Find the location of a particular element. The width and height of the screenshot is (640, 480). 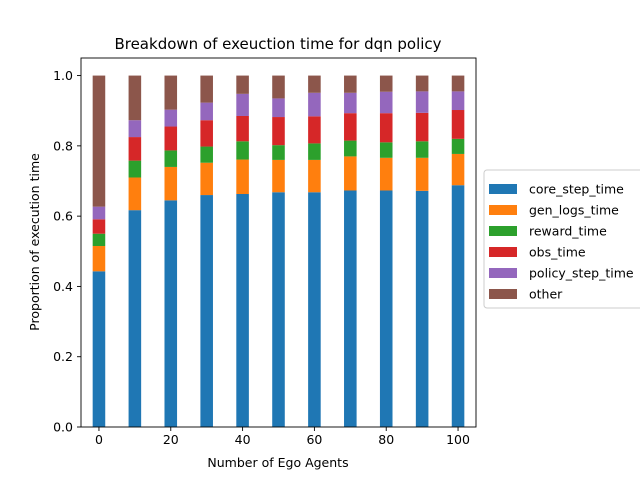

y-axis-label: Proportion of execution time is located at coordinates (34, 242).